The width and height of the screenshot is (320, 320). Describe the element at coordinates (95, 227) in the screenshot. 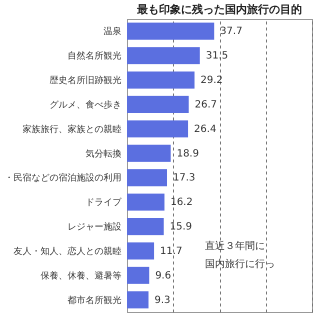

I see `y-tick-label: レジャー施設` at that location.